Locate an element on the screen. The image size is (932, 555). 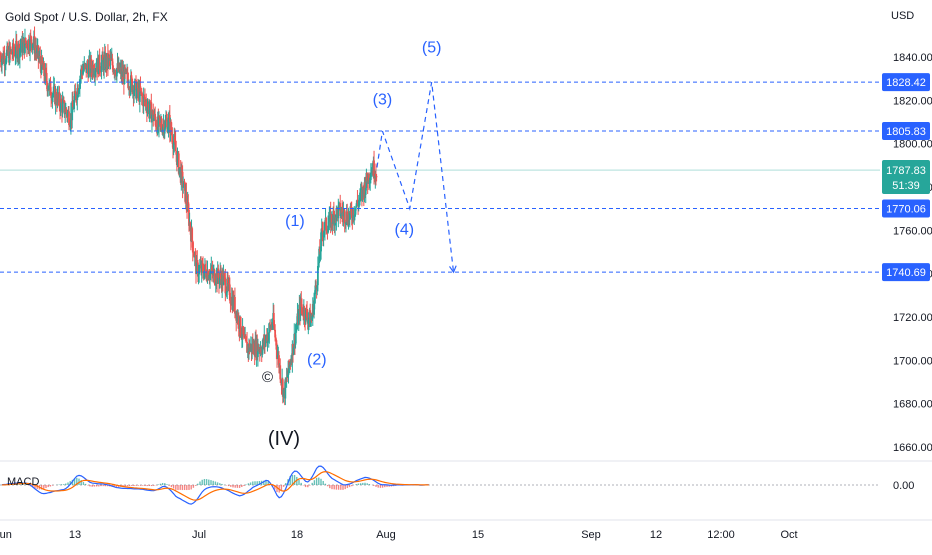
y-tick-label: 1720.00 is located at coordinates (912, 318).